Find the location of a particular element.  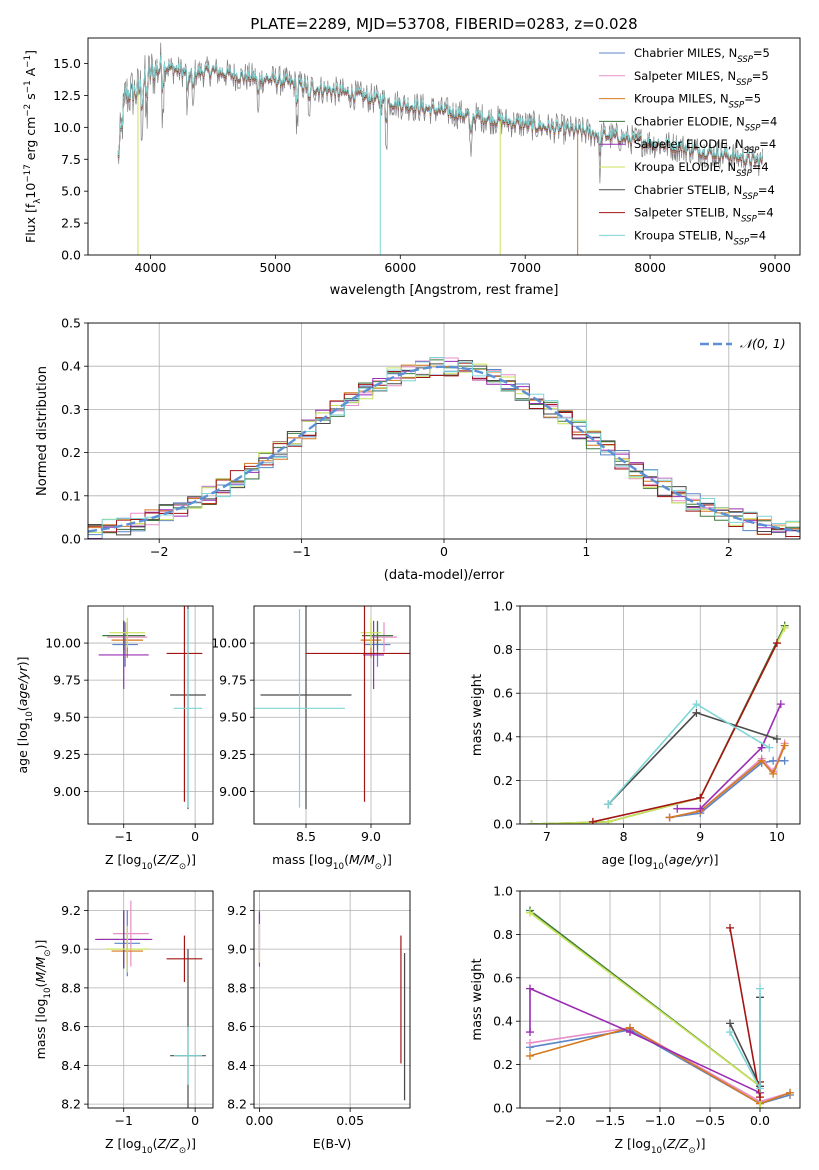

x-tick-label: 1 is located at coordinates (586, 551).